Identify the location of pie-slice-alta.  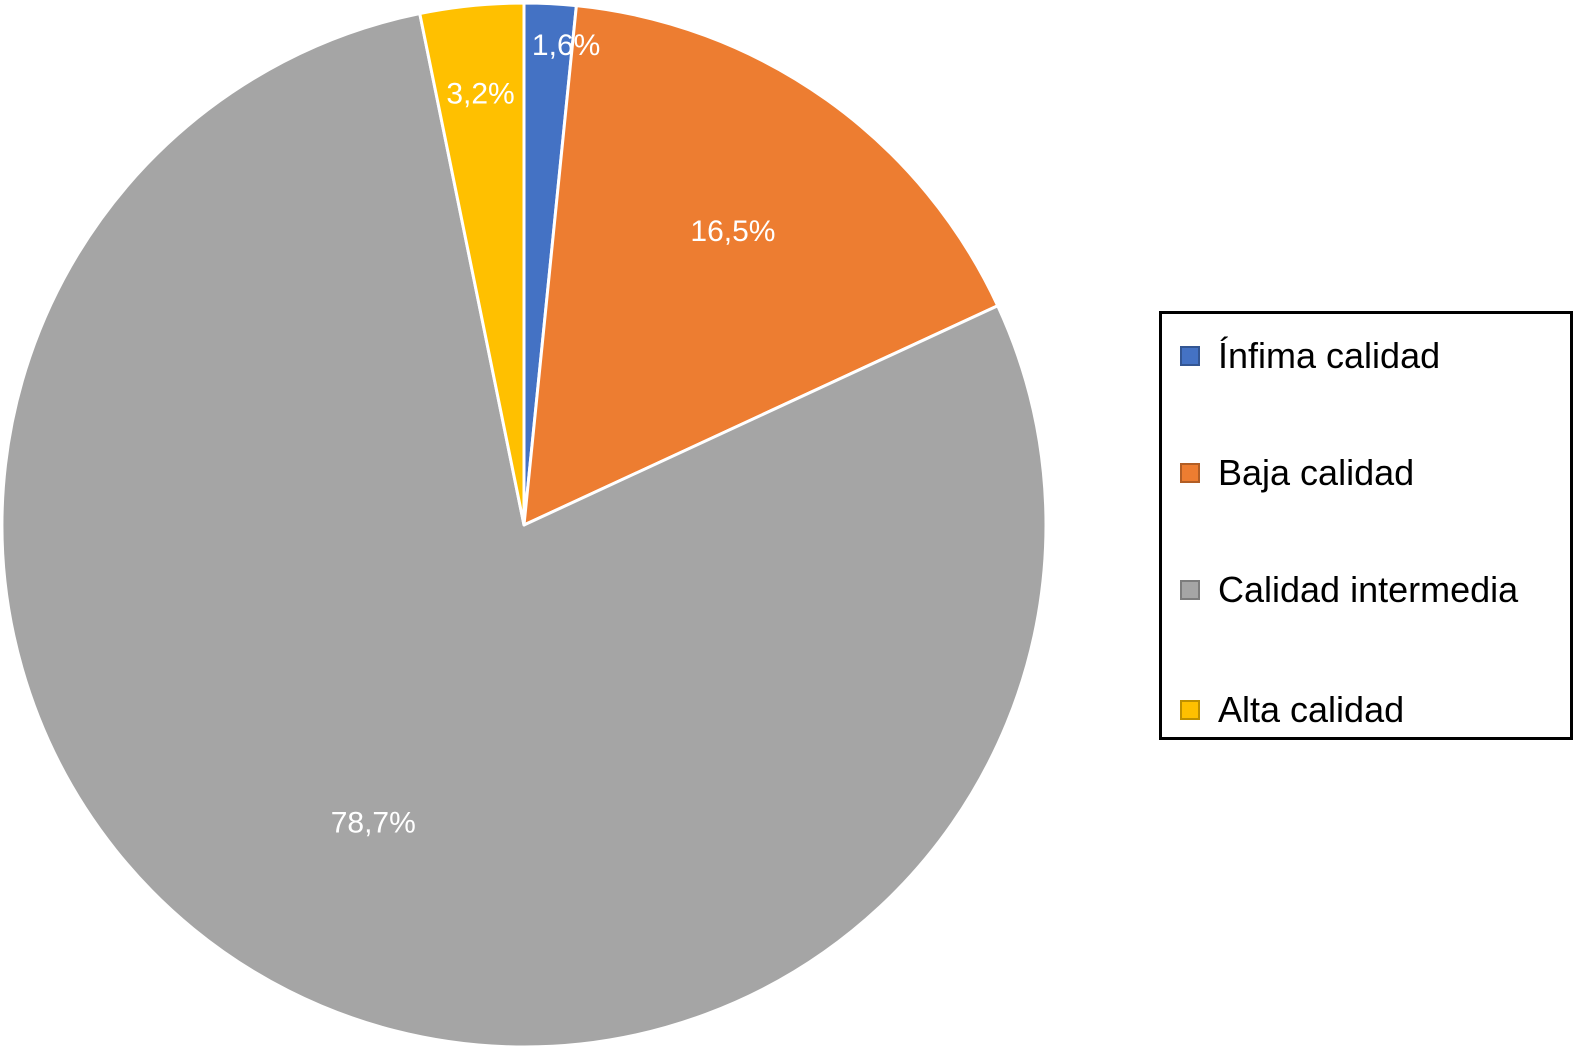
(472, 264).